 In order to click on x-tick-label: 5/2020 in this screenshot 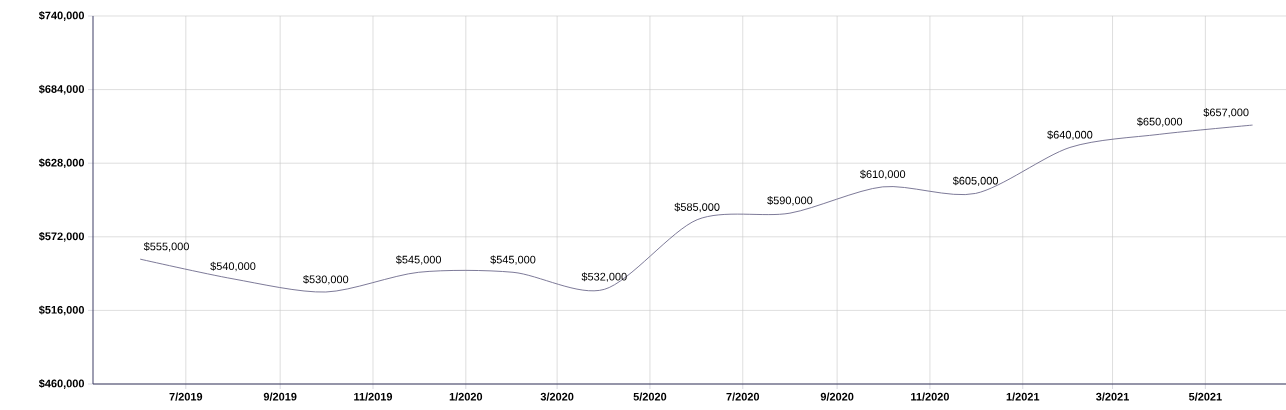, I will do `click(650, 396)`.